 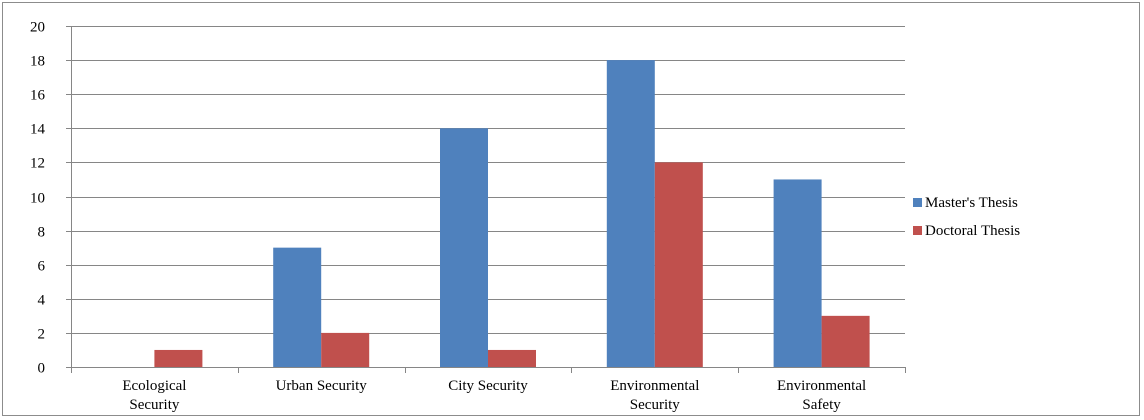 I want to click on legend-label: Master's Thesis, so click(x=971, y=203).